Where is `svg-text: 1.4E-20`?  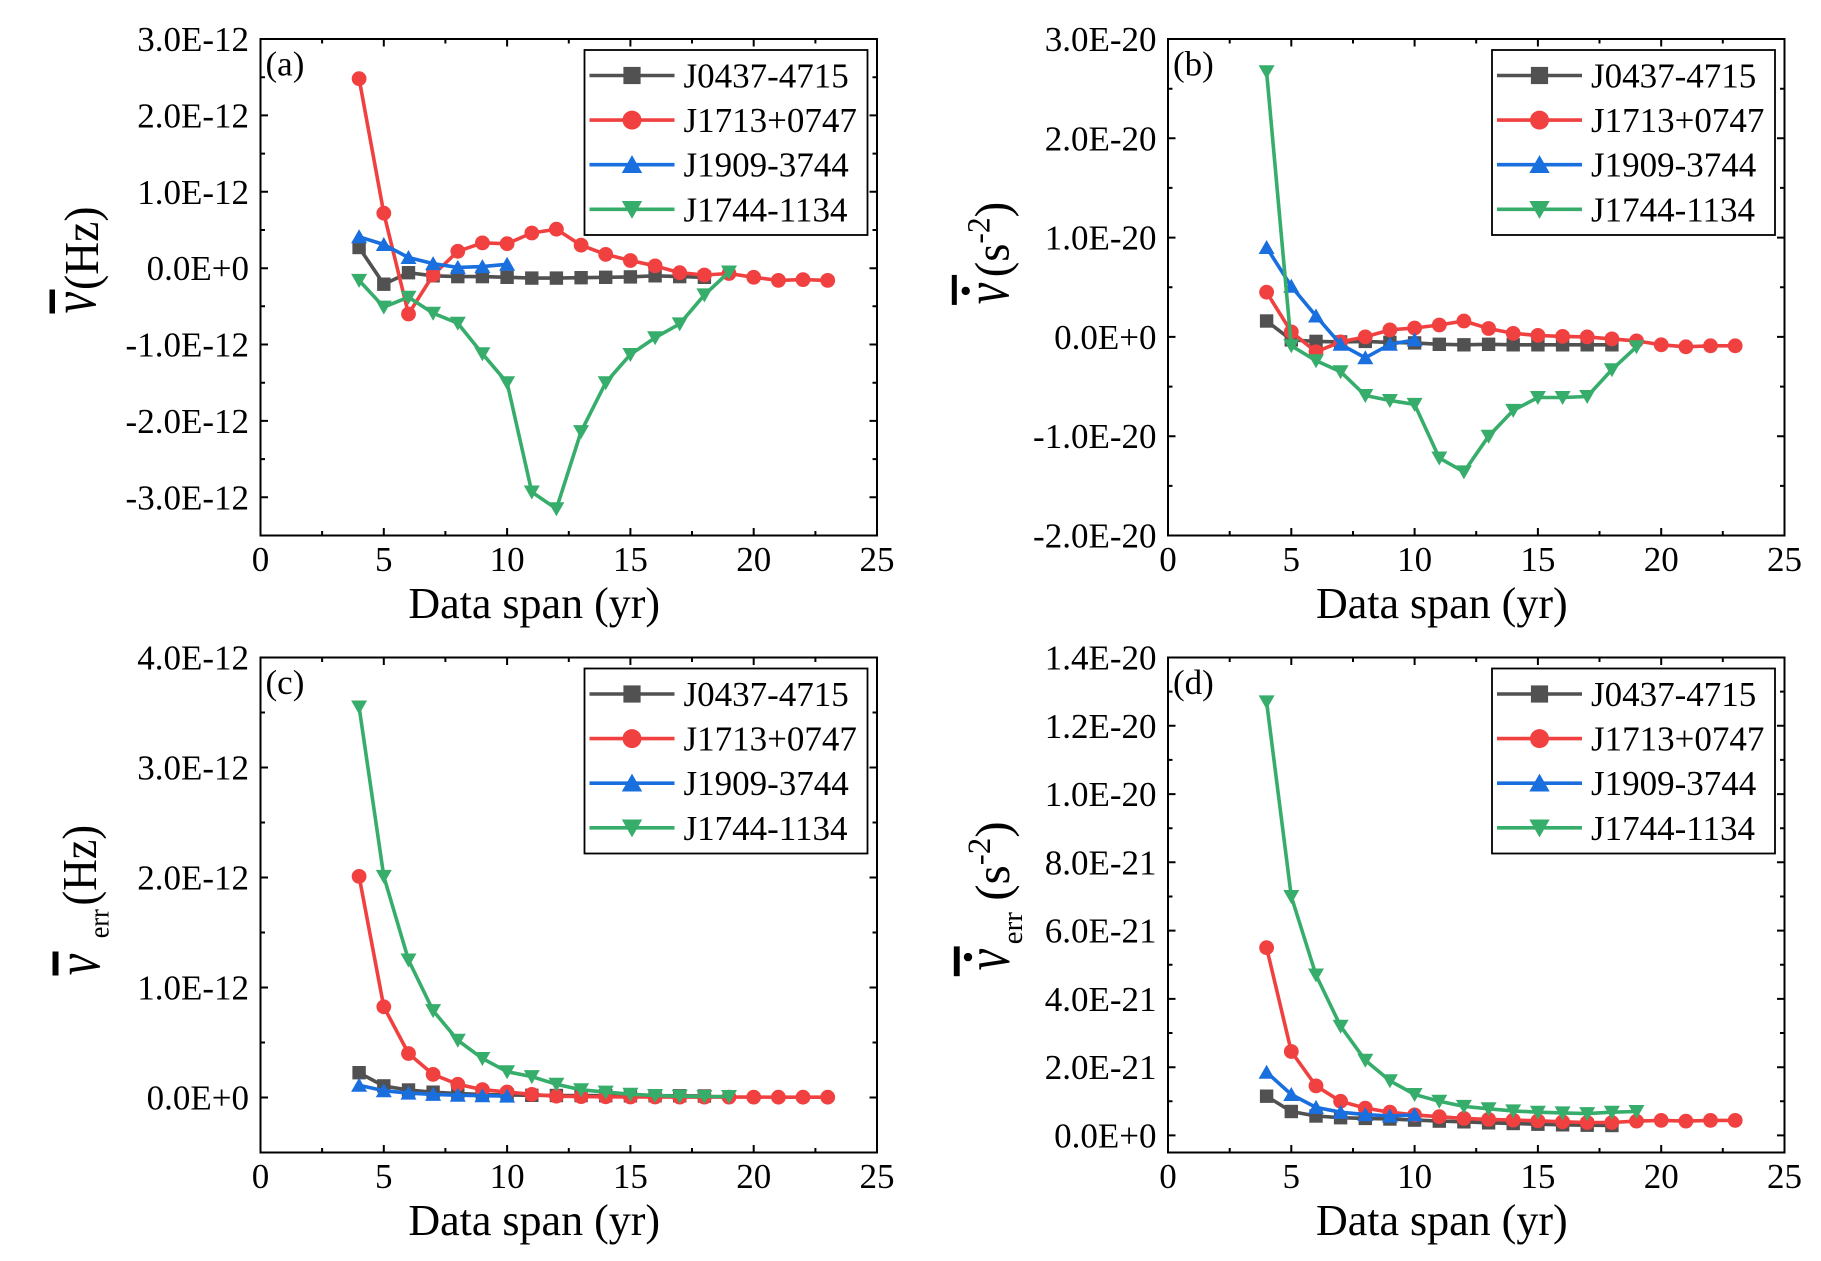
svg-text: 1.4E-20 is located at coordinates (1101, 658).